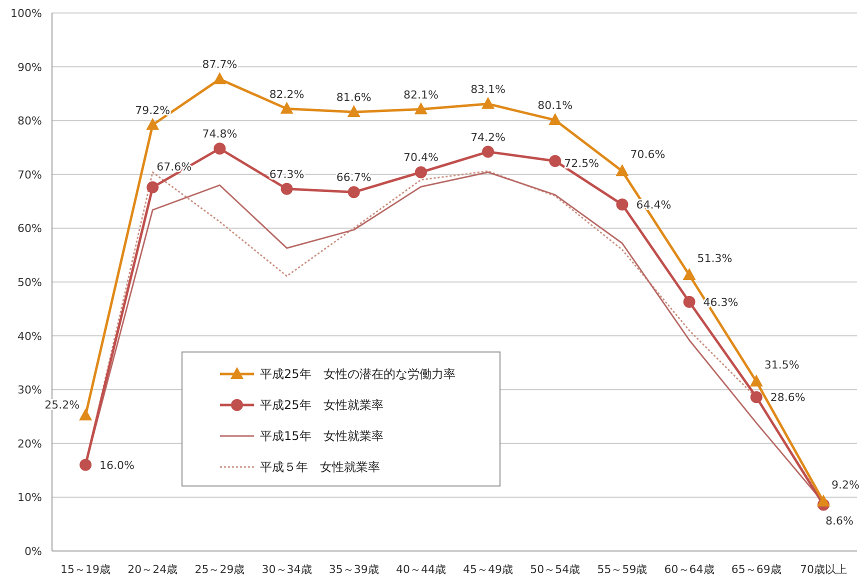 Image resolution: width=865 pixels, height=581 pixels. Describe the element at coordinates (30, 390) in the screenshot. I see `y-tick-label: 30%` at that location.